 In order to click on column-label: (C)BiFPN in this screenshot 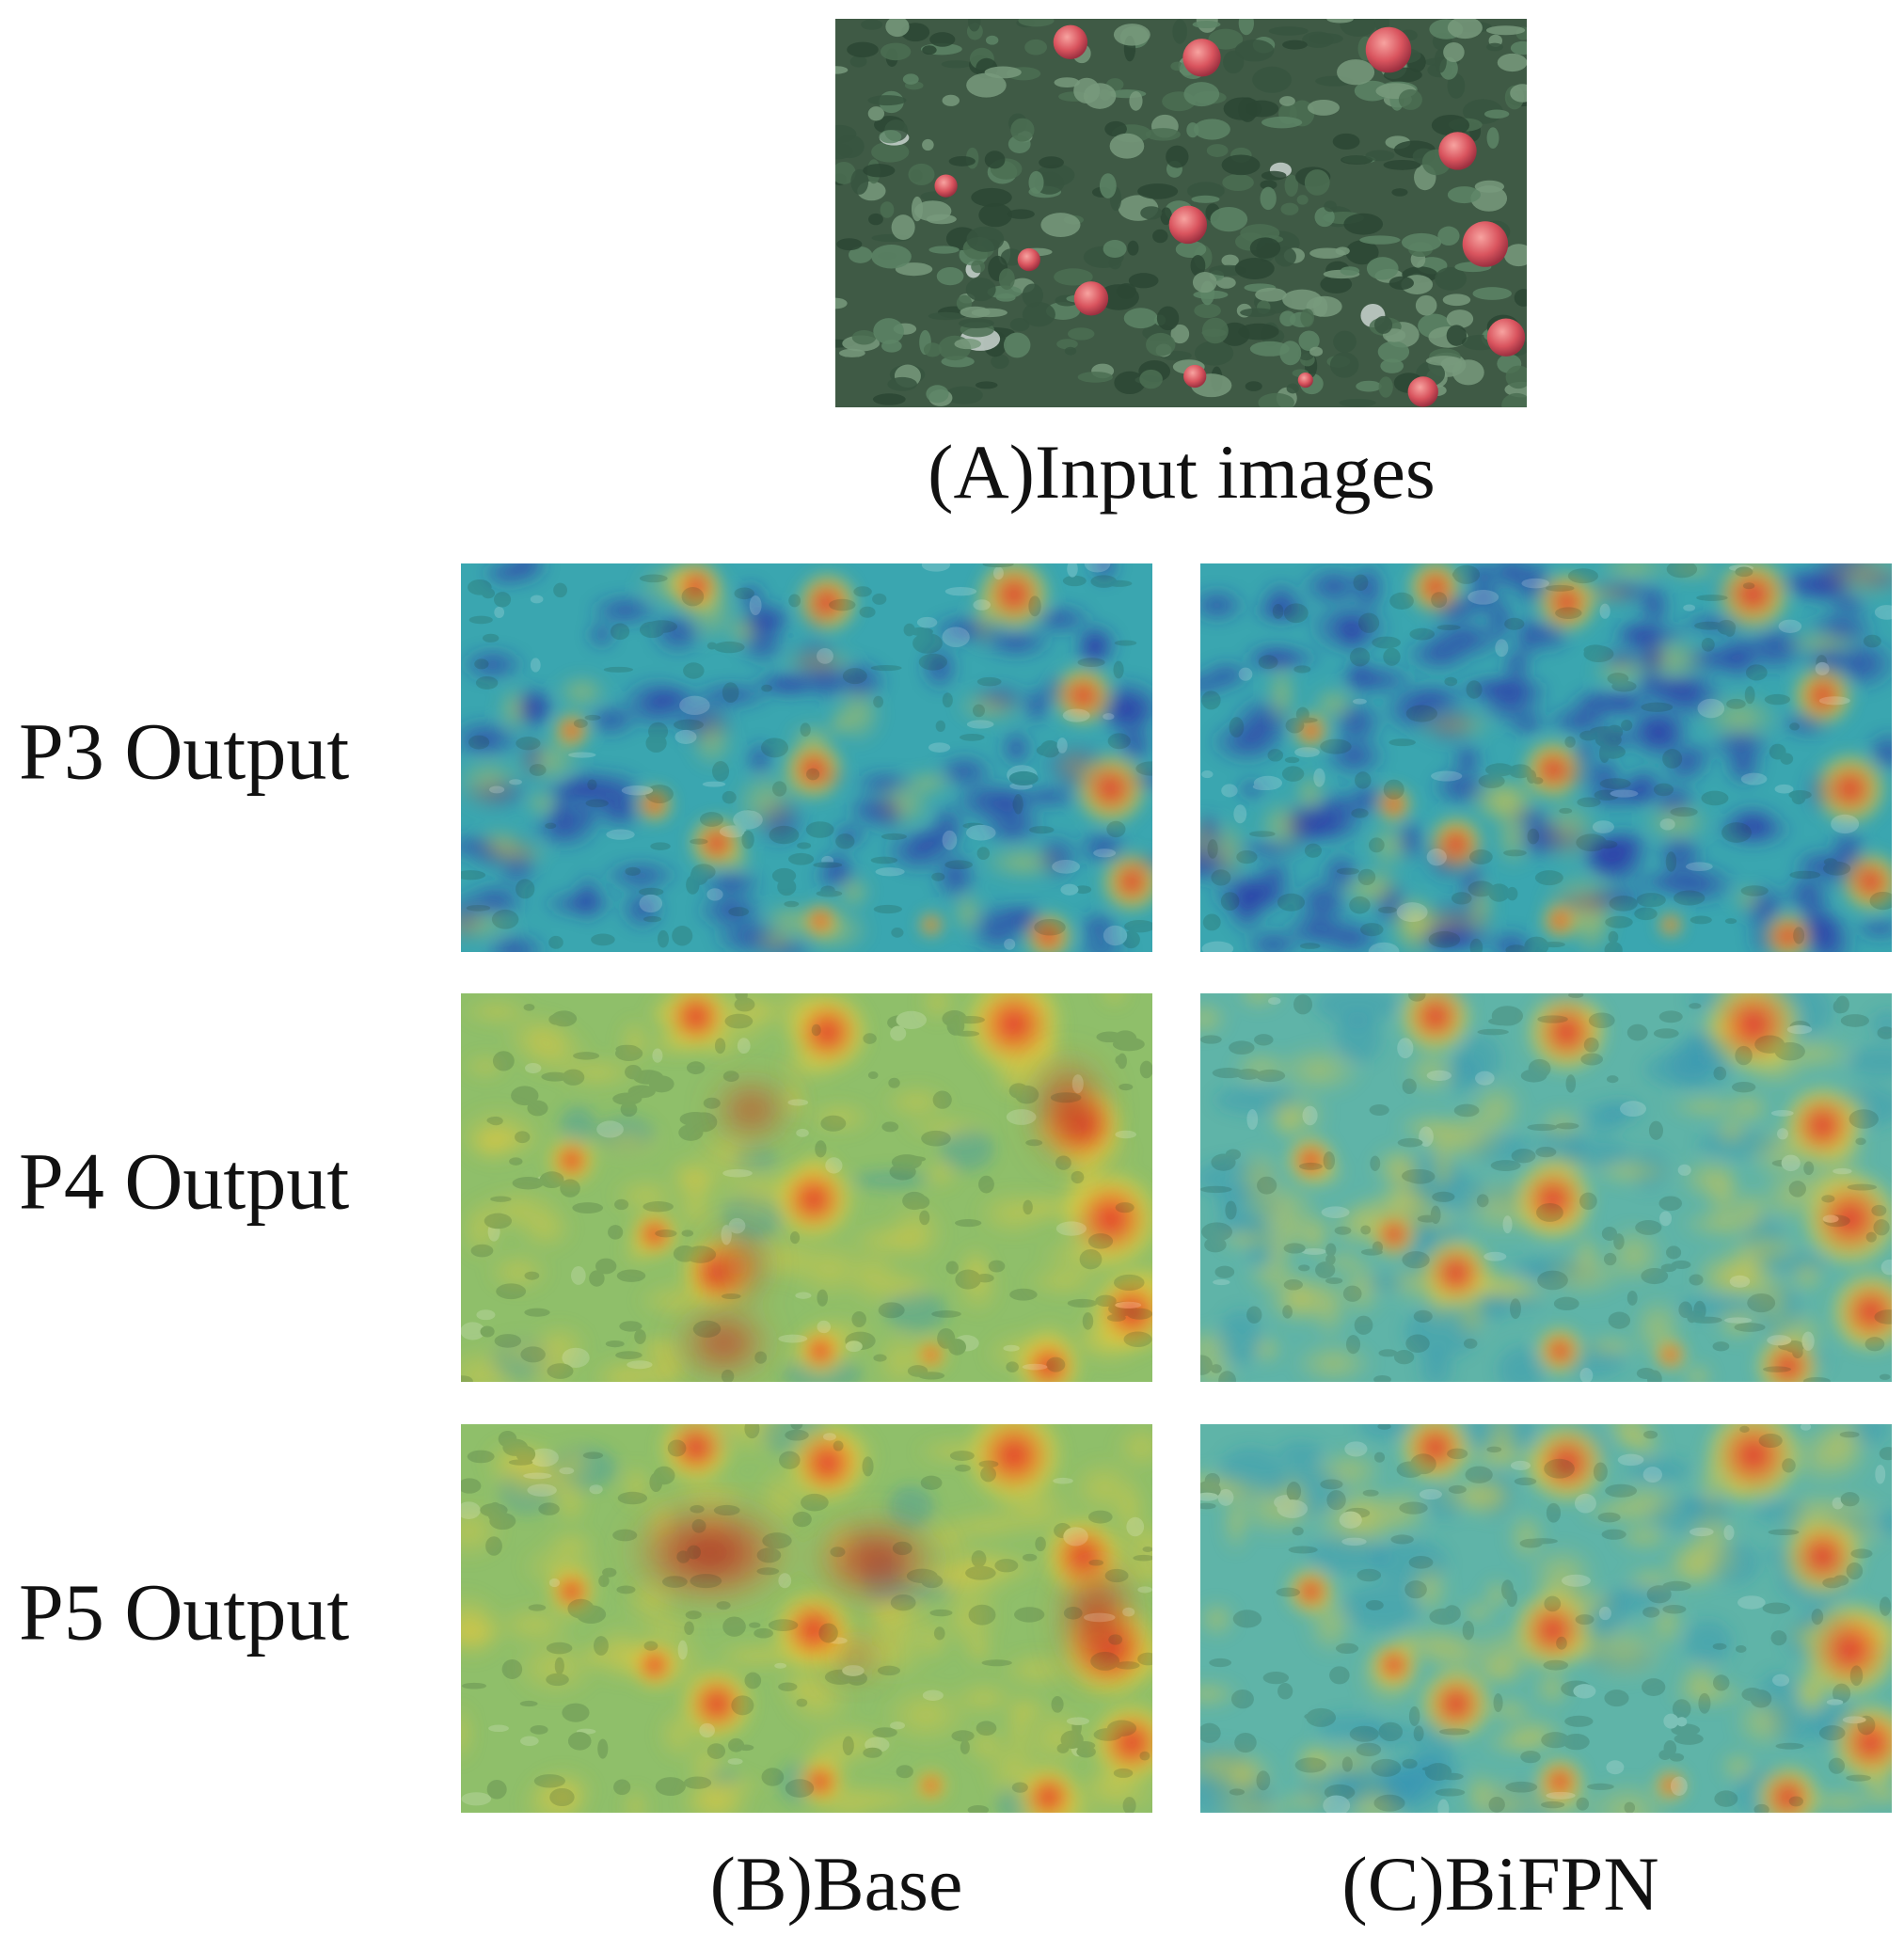, I will do `click(1499, 1884)`.